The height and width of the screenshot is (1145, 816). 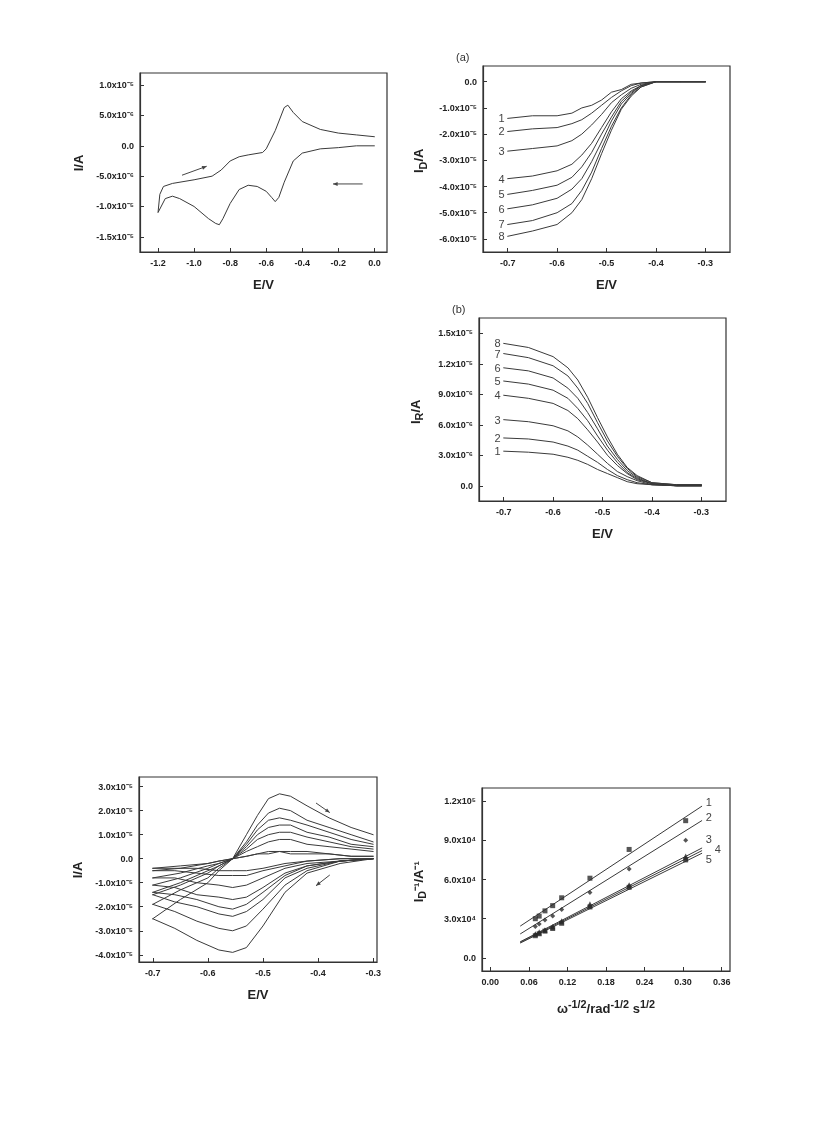 What do you see at coordinates (338, 262) in the screenshot?
I see `x-tick-label: -0.2` at bounding box center [338, 262].